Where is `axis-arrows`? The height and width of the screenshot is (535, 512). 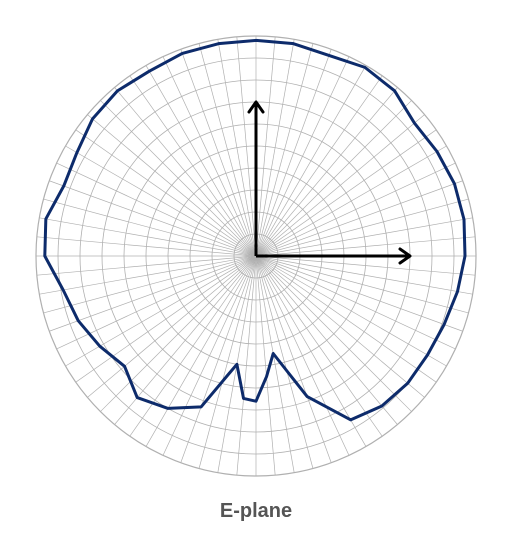 axis-arrows is located at coordinates (329, 182).